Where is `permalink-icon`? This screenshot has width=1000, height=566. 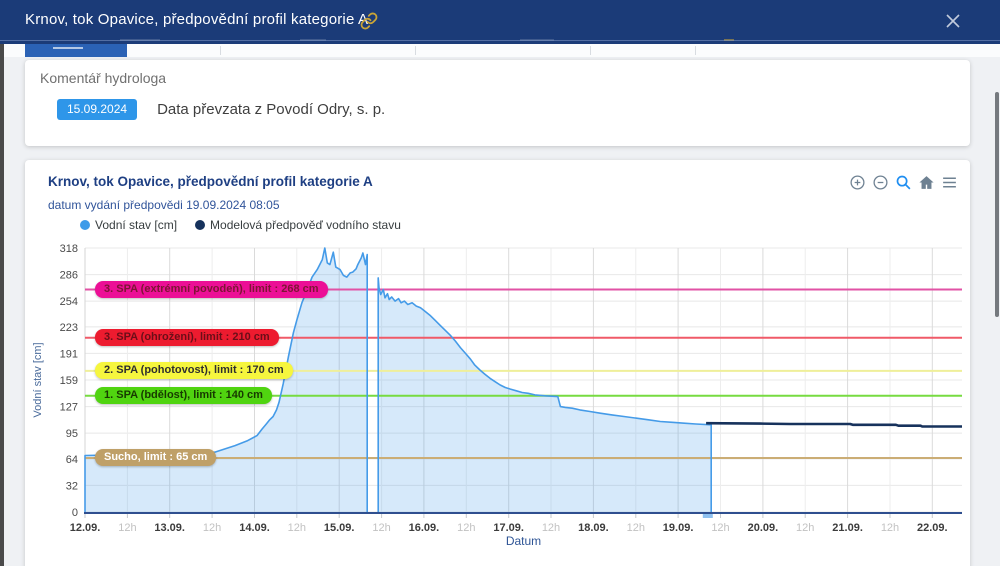 permalink-icon is located at coordinates (369, 21).